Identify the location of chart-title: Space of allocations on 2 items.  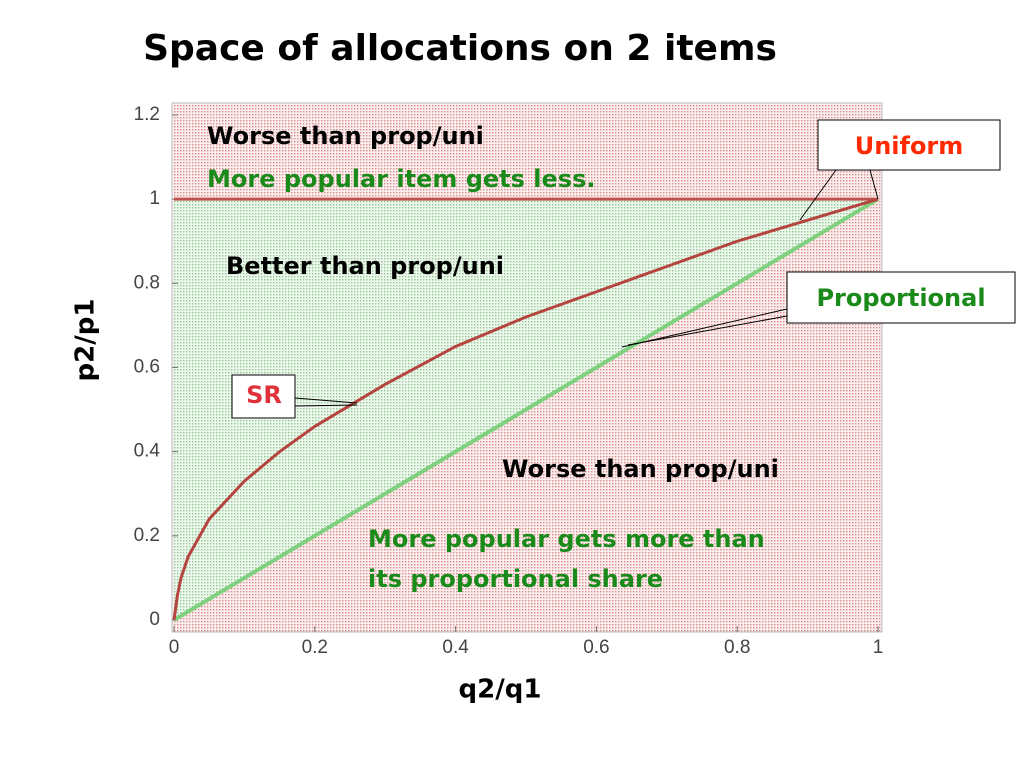
(460, 48).